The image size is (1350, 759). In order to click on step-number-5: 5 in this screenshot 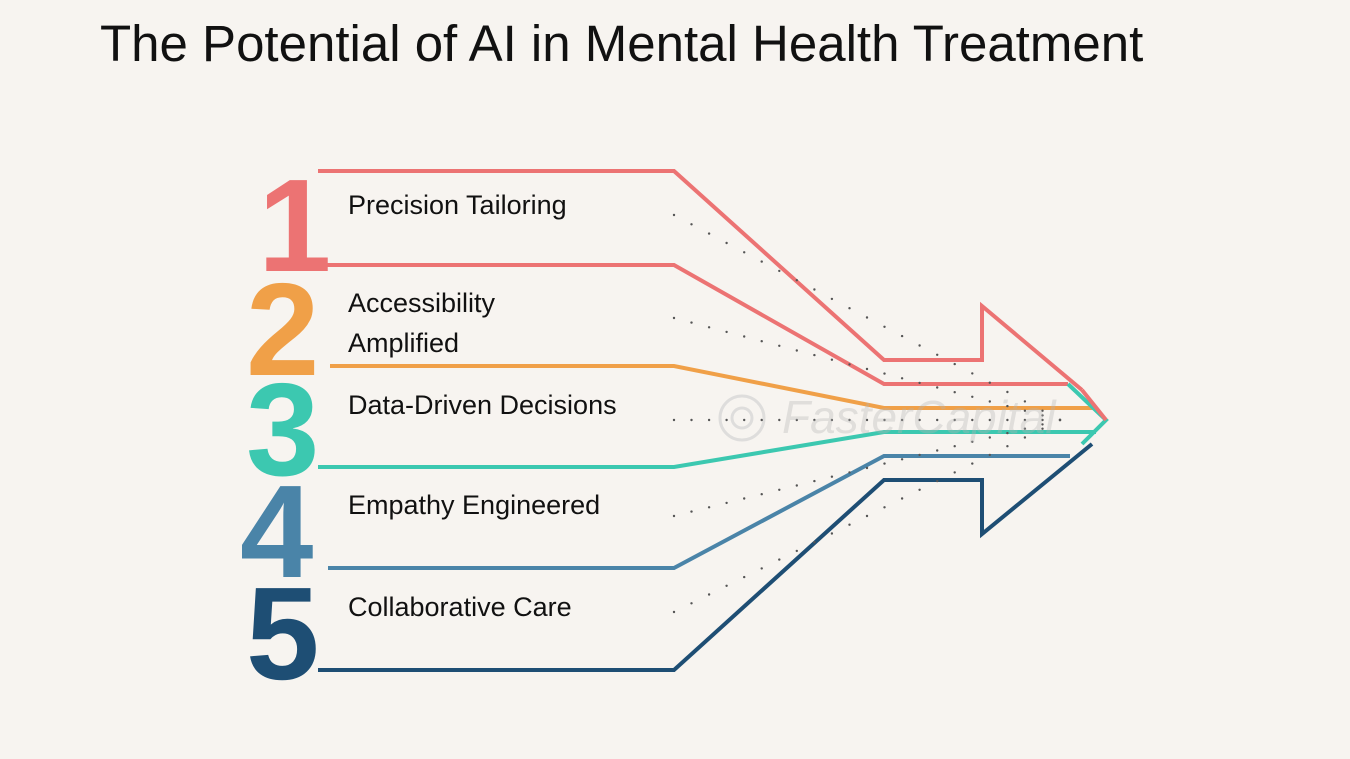, I will do `click(282, 633)`.